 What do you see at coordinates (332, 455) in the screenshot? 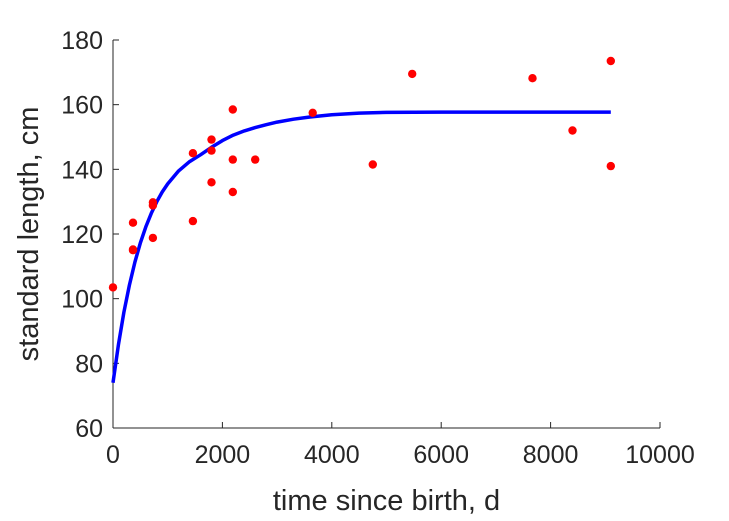
I see `x-tick-label: 4000` at bounding box center [332, 455].